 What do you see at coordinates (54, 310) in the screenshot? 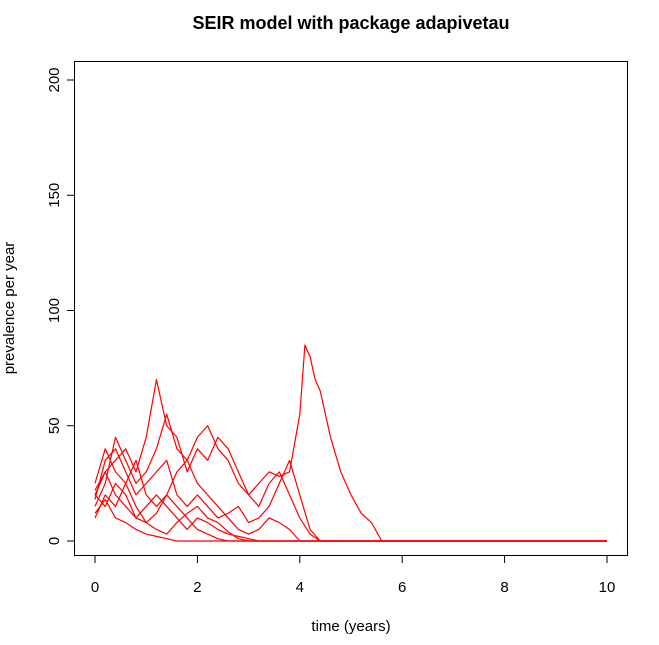
I see `y-tick-label: 100` at bounding box center [54, 310].